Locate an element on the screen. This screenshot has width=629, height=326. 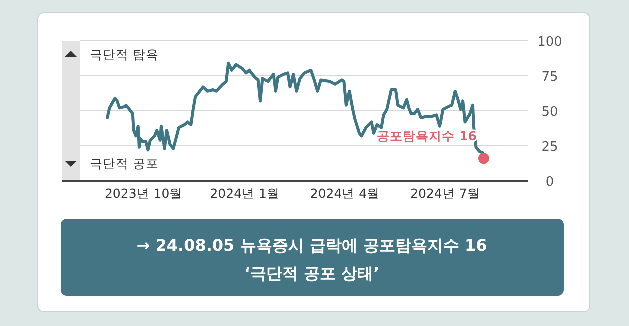
text: → 24.08.05 뉴욕증시 급락에 공포탐욕지수 16 is located at coordinates (312, 245).